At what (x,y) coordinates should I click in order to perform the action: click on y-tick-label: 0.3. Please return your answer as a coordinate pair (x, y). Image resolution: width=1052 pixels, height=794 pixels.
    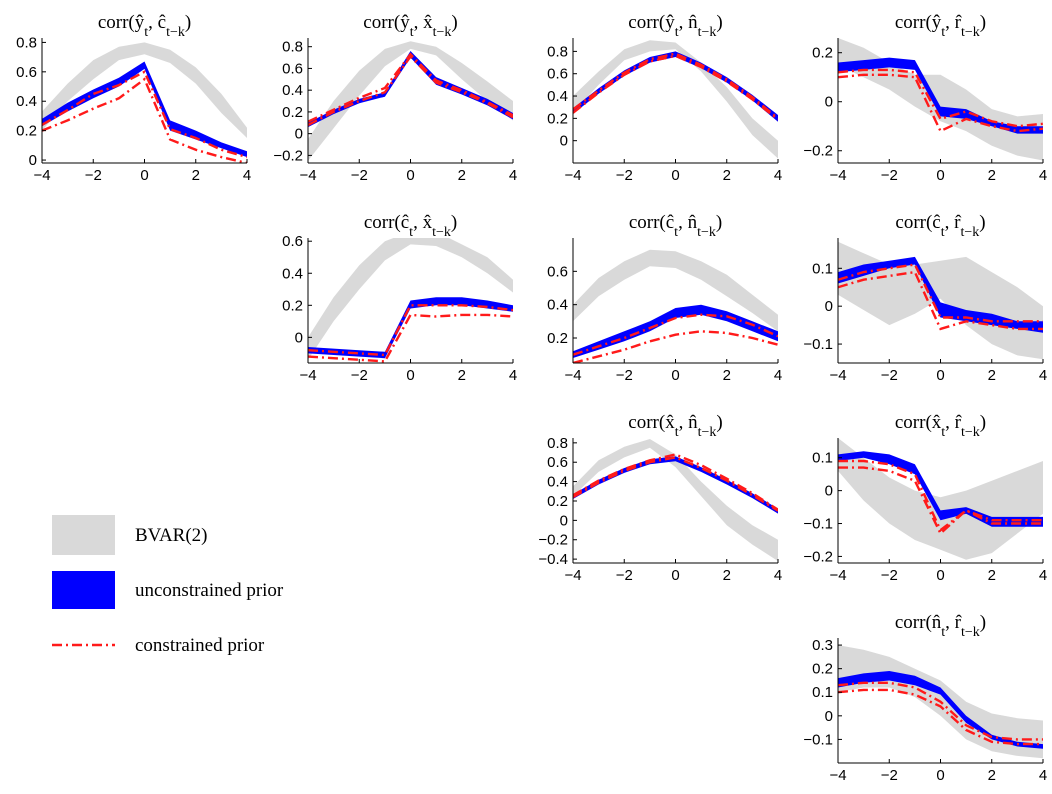
    Looking at the image, I should click on (822, 645).